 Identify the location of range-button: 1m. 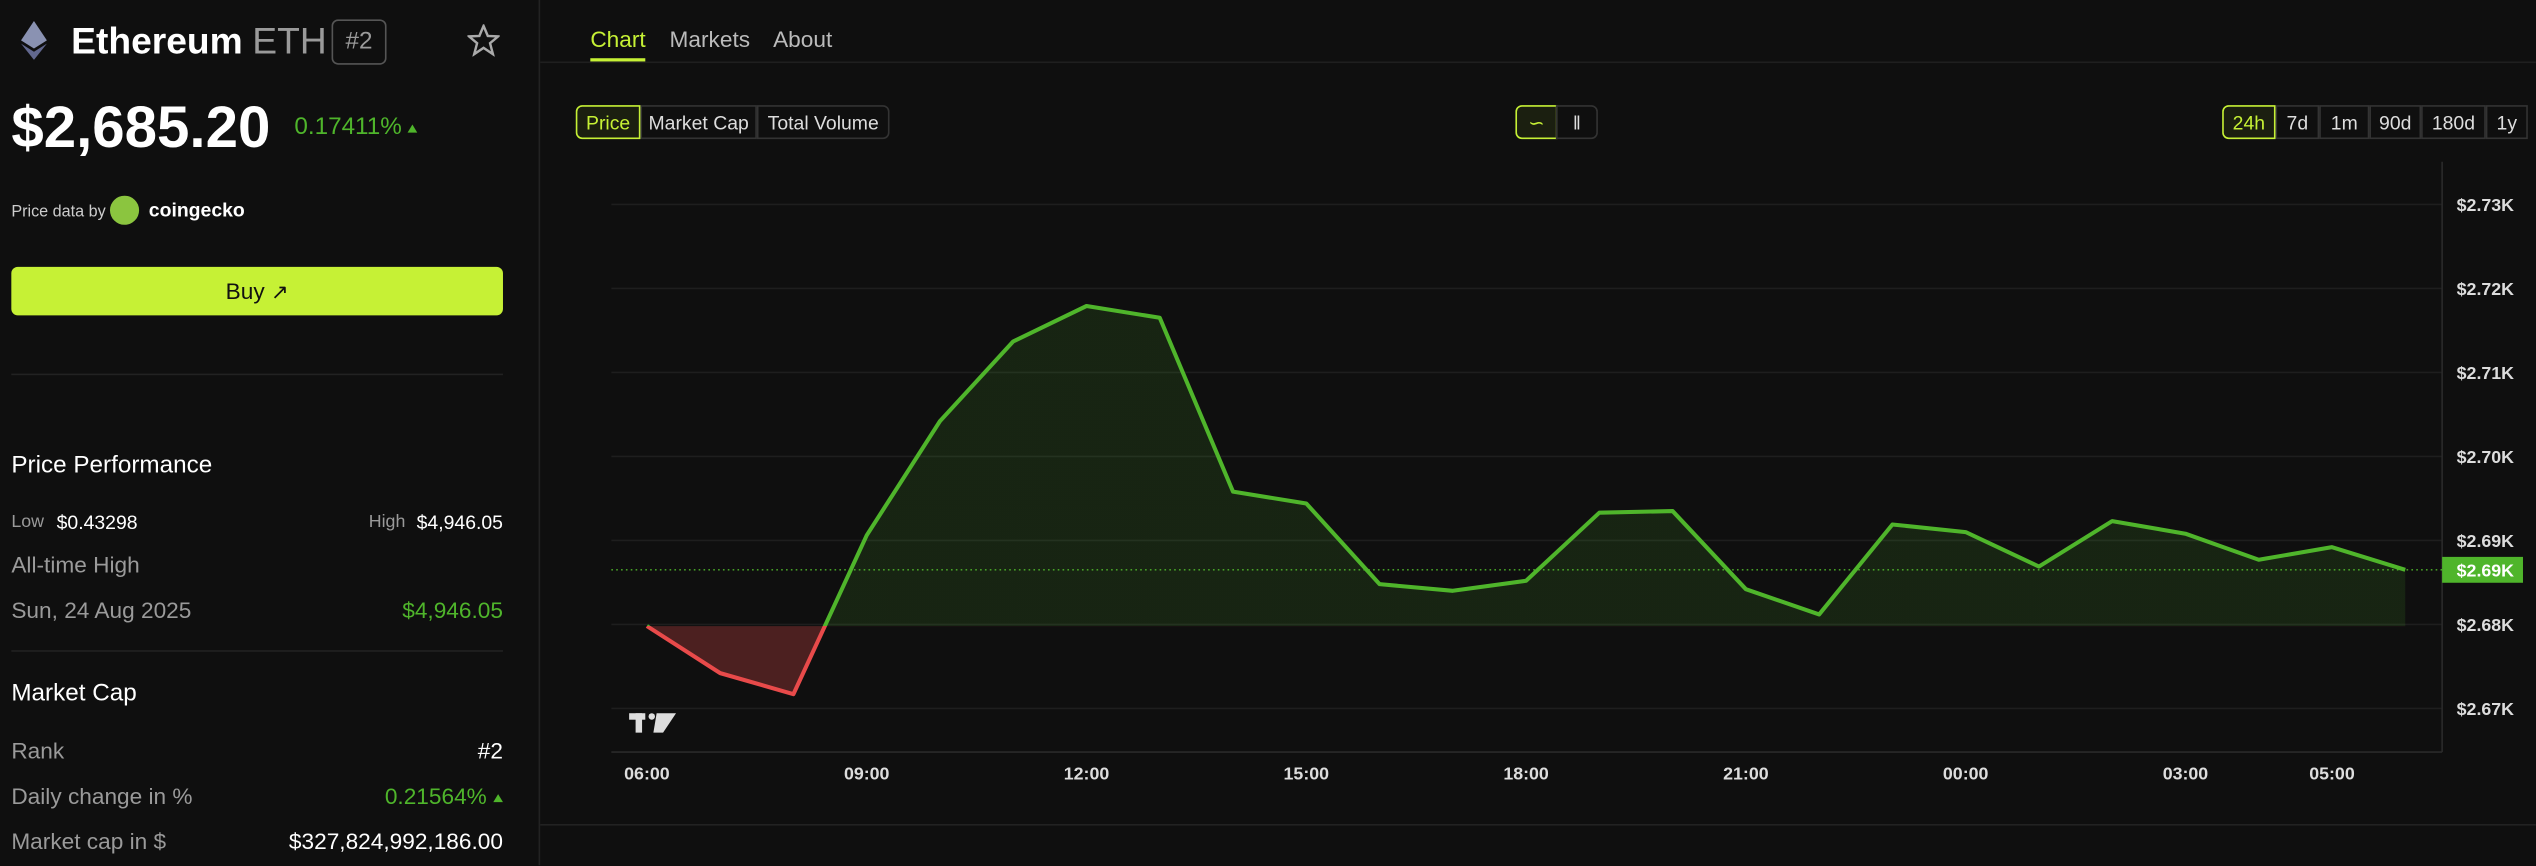
(2344, 122).